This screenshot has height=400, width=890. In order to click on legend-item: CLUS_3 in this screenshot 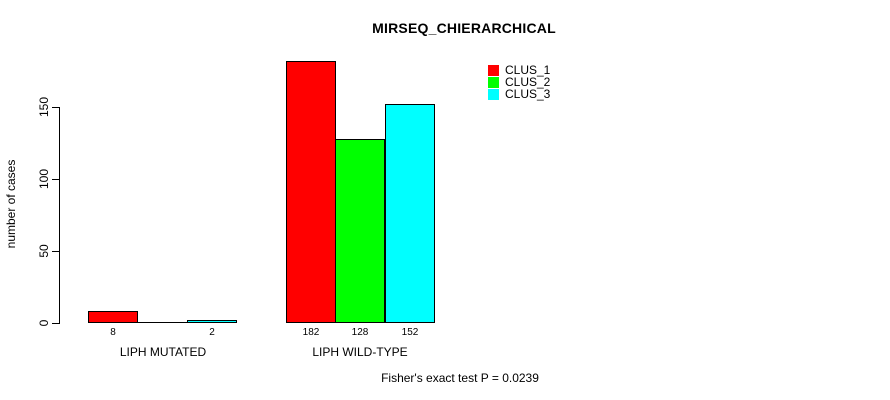, I will do `click(519, 94)`.